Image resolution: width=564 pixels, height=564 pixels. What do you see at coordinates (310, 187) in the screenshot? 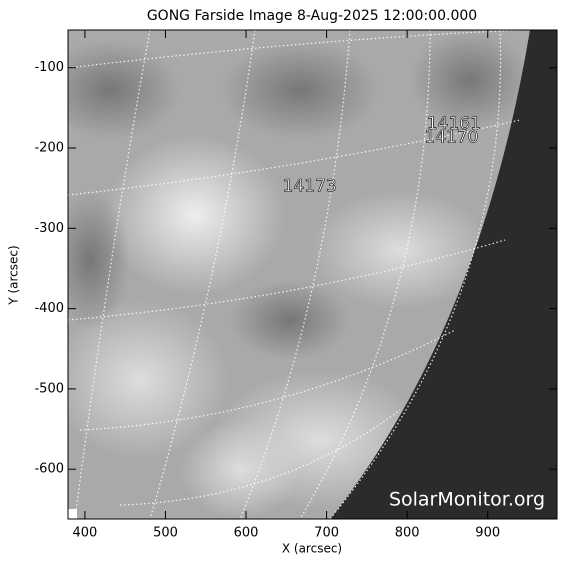
I see `region-label: 14173` at bounding box center [310, 187].